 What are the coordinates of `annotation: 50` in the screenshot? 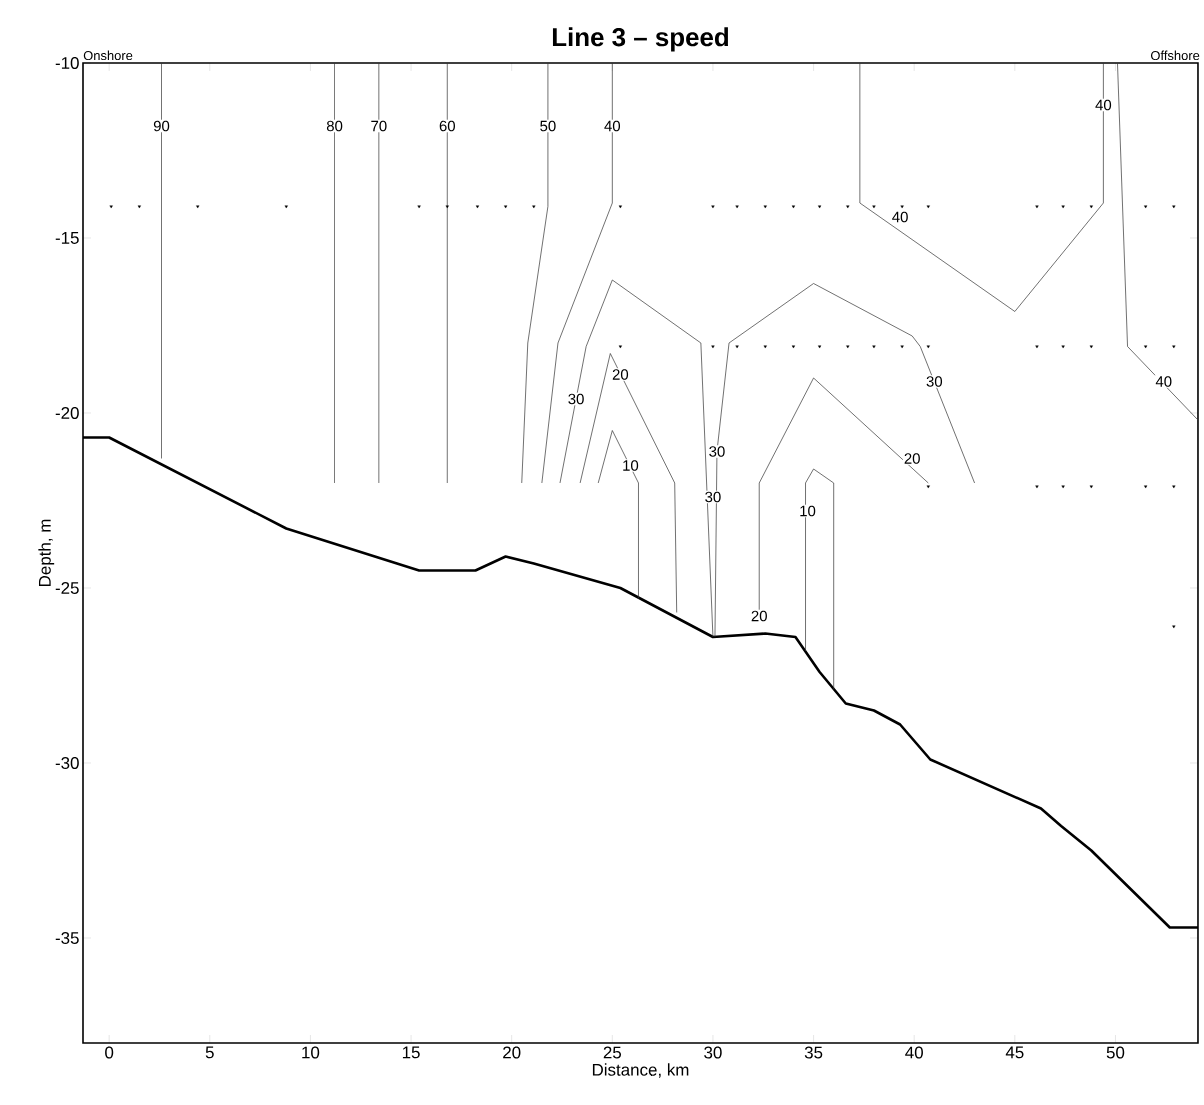 It's located at (548, 126).